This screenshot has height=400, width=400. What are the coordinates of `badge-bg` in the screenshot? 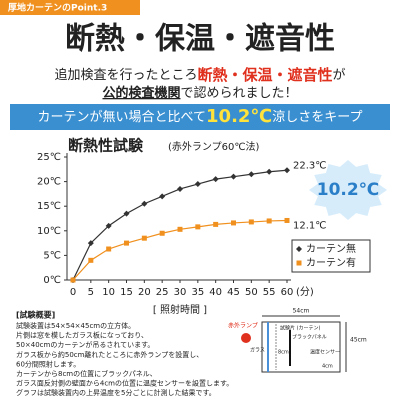 It's located at (70, 7).